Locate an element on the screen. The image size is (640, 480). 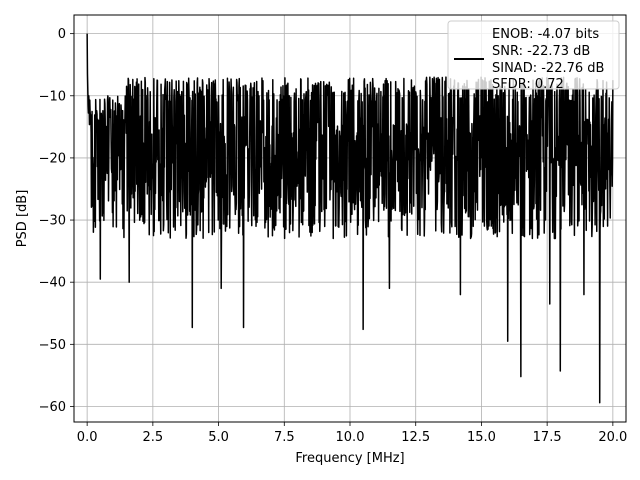
x-tick-label: 10.0 is located at coordinates (350, 437).